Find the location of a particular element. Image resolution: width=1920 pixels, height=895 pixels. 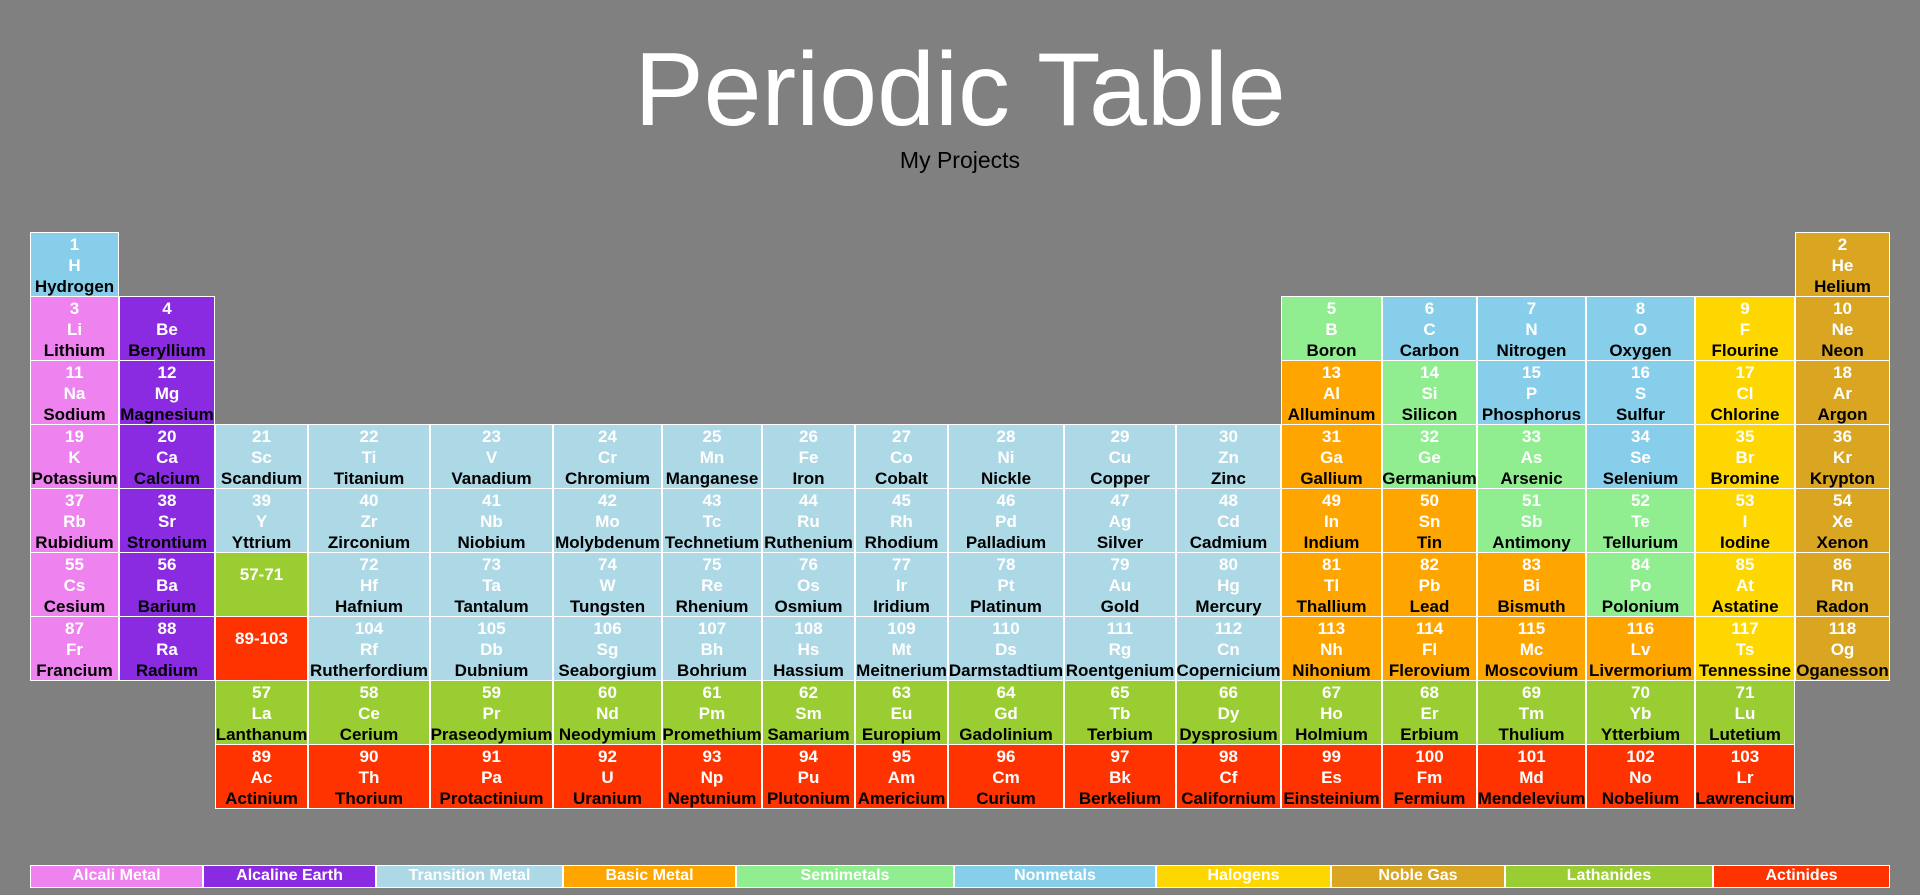

element-cell-iodine: 53 I Iodine is located at coordinates (1745, 520).